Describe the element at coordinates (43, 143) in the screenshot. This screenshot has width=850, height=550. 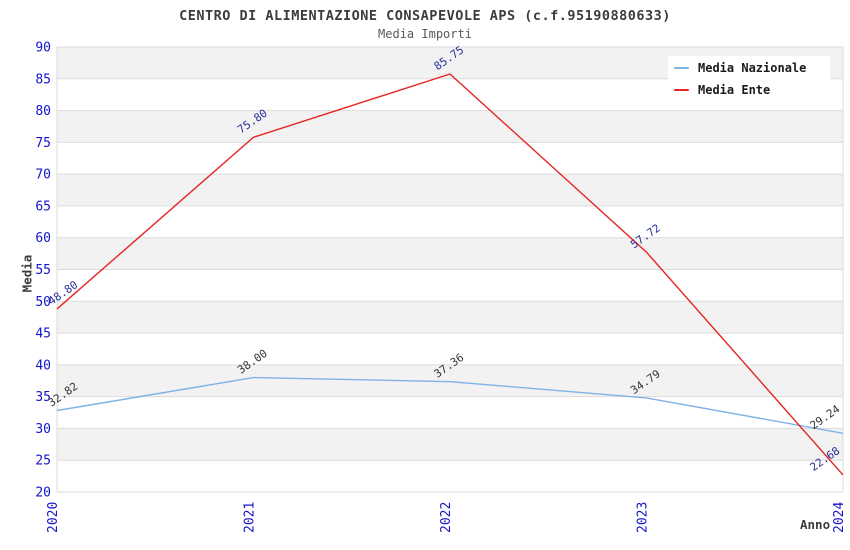
I see `y-tick-label: 75` at that location.